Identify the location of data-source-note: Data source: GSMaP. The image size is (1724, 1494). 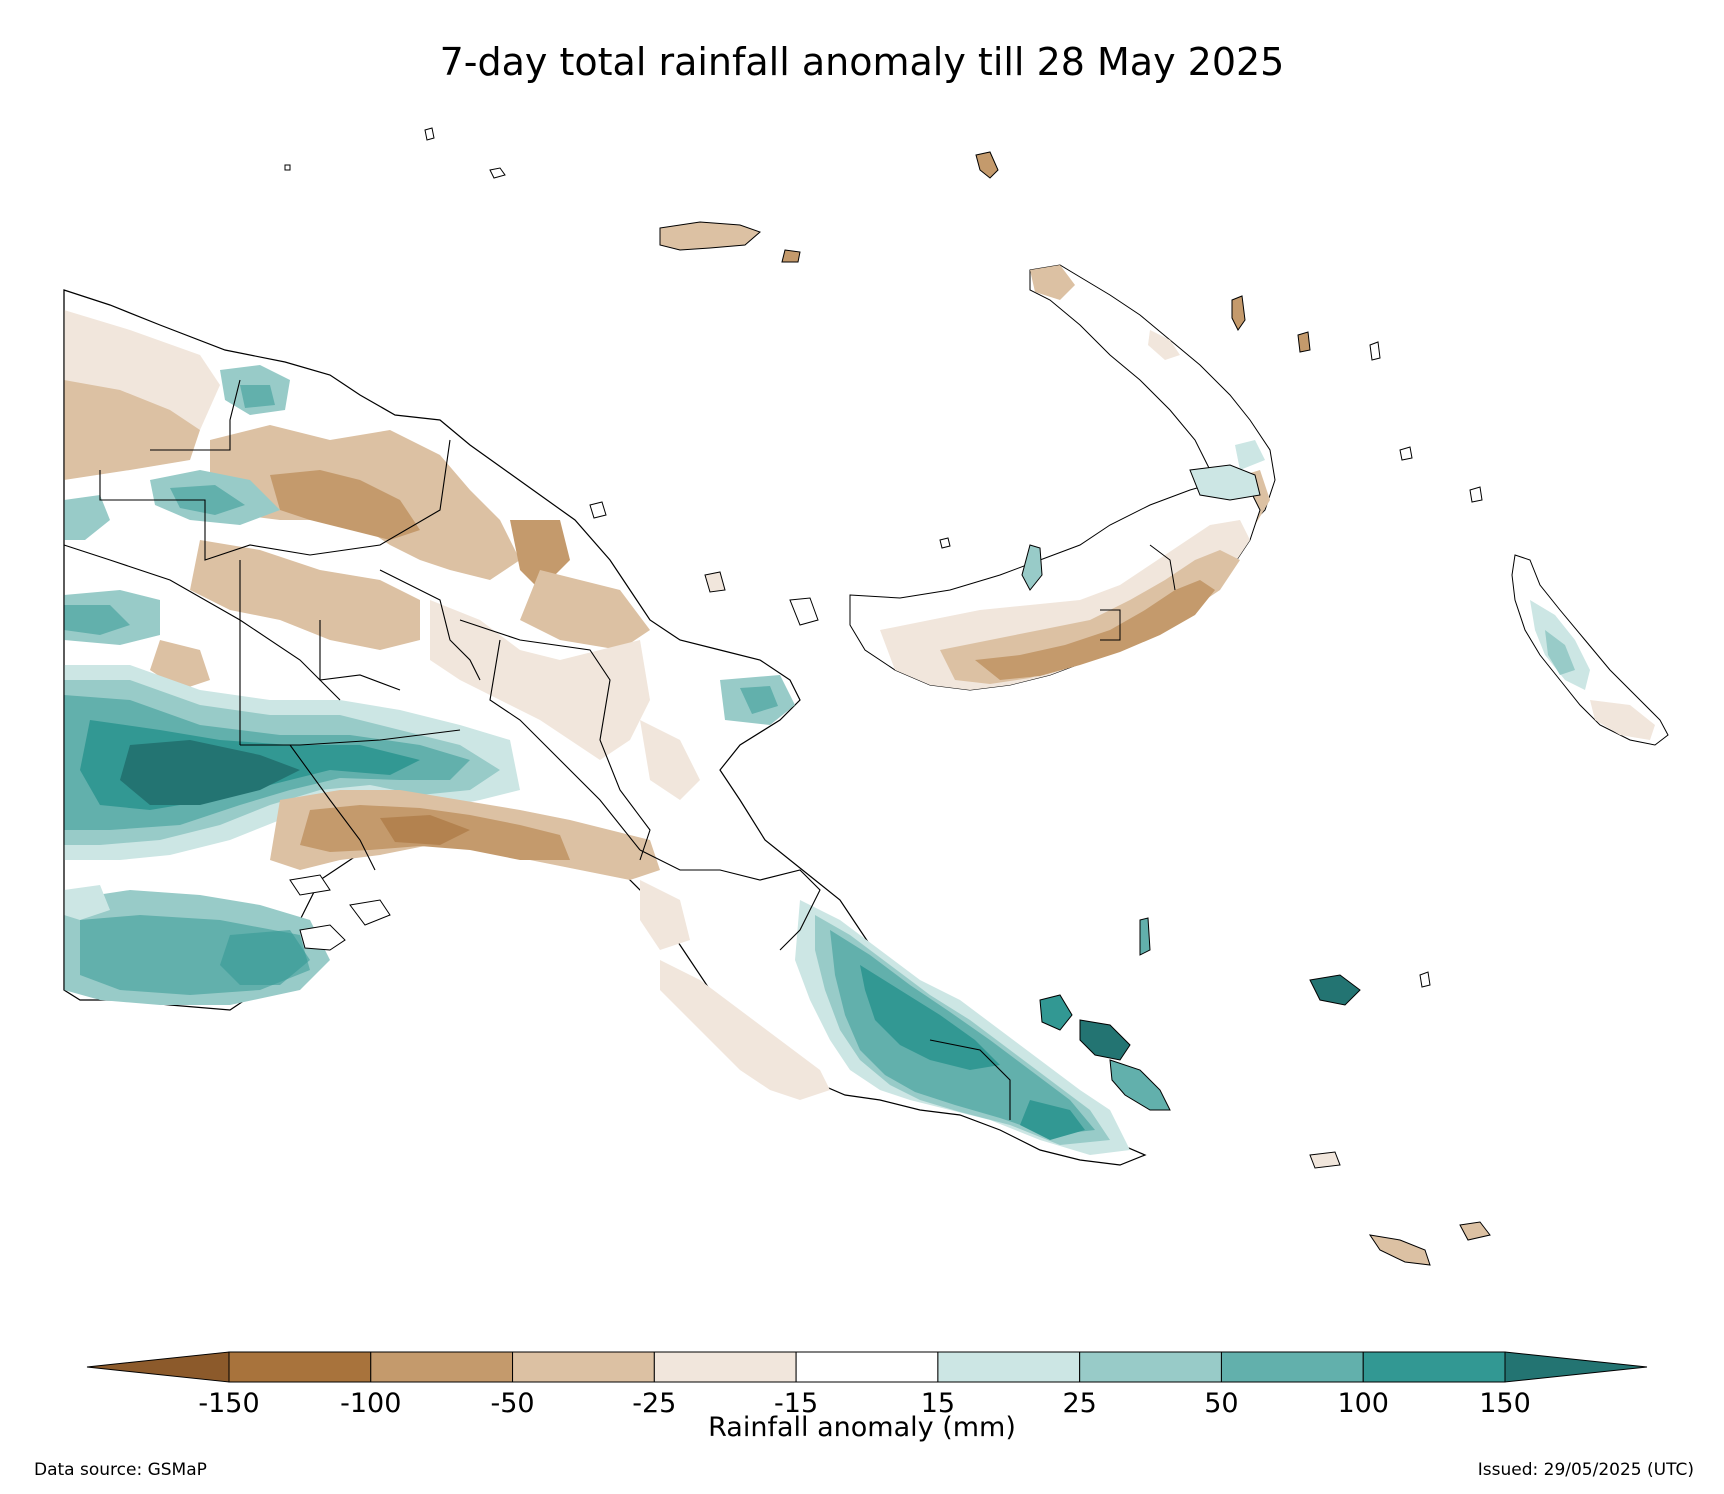
(120, 1470).